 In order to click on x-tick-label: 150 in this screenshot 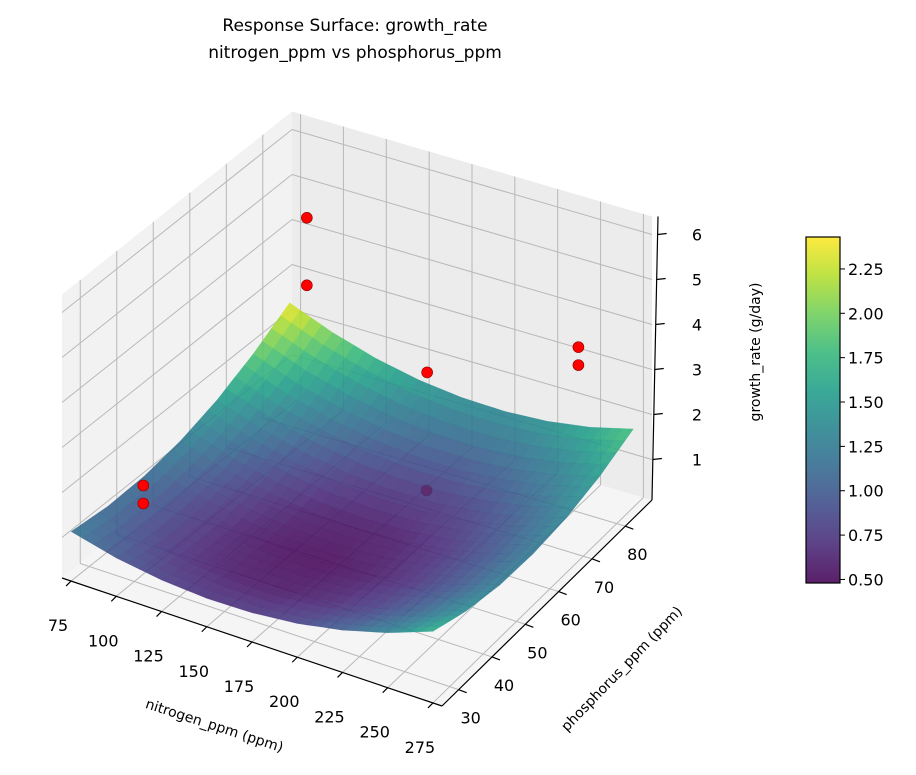, I will do `click(193, 671)`.